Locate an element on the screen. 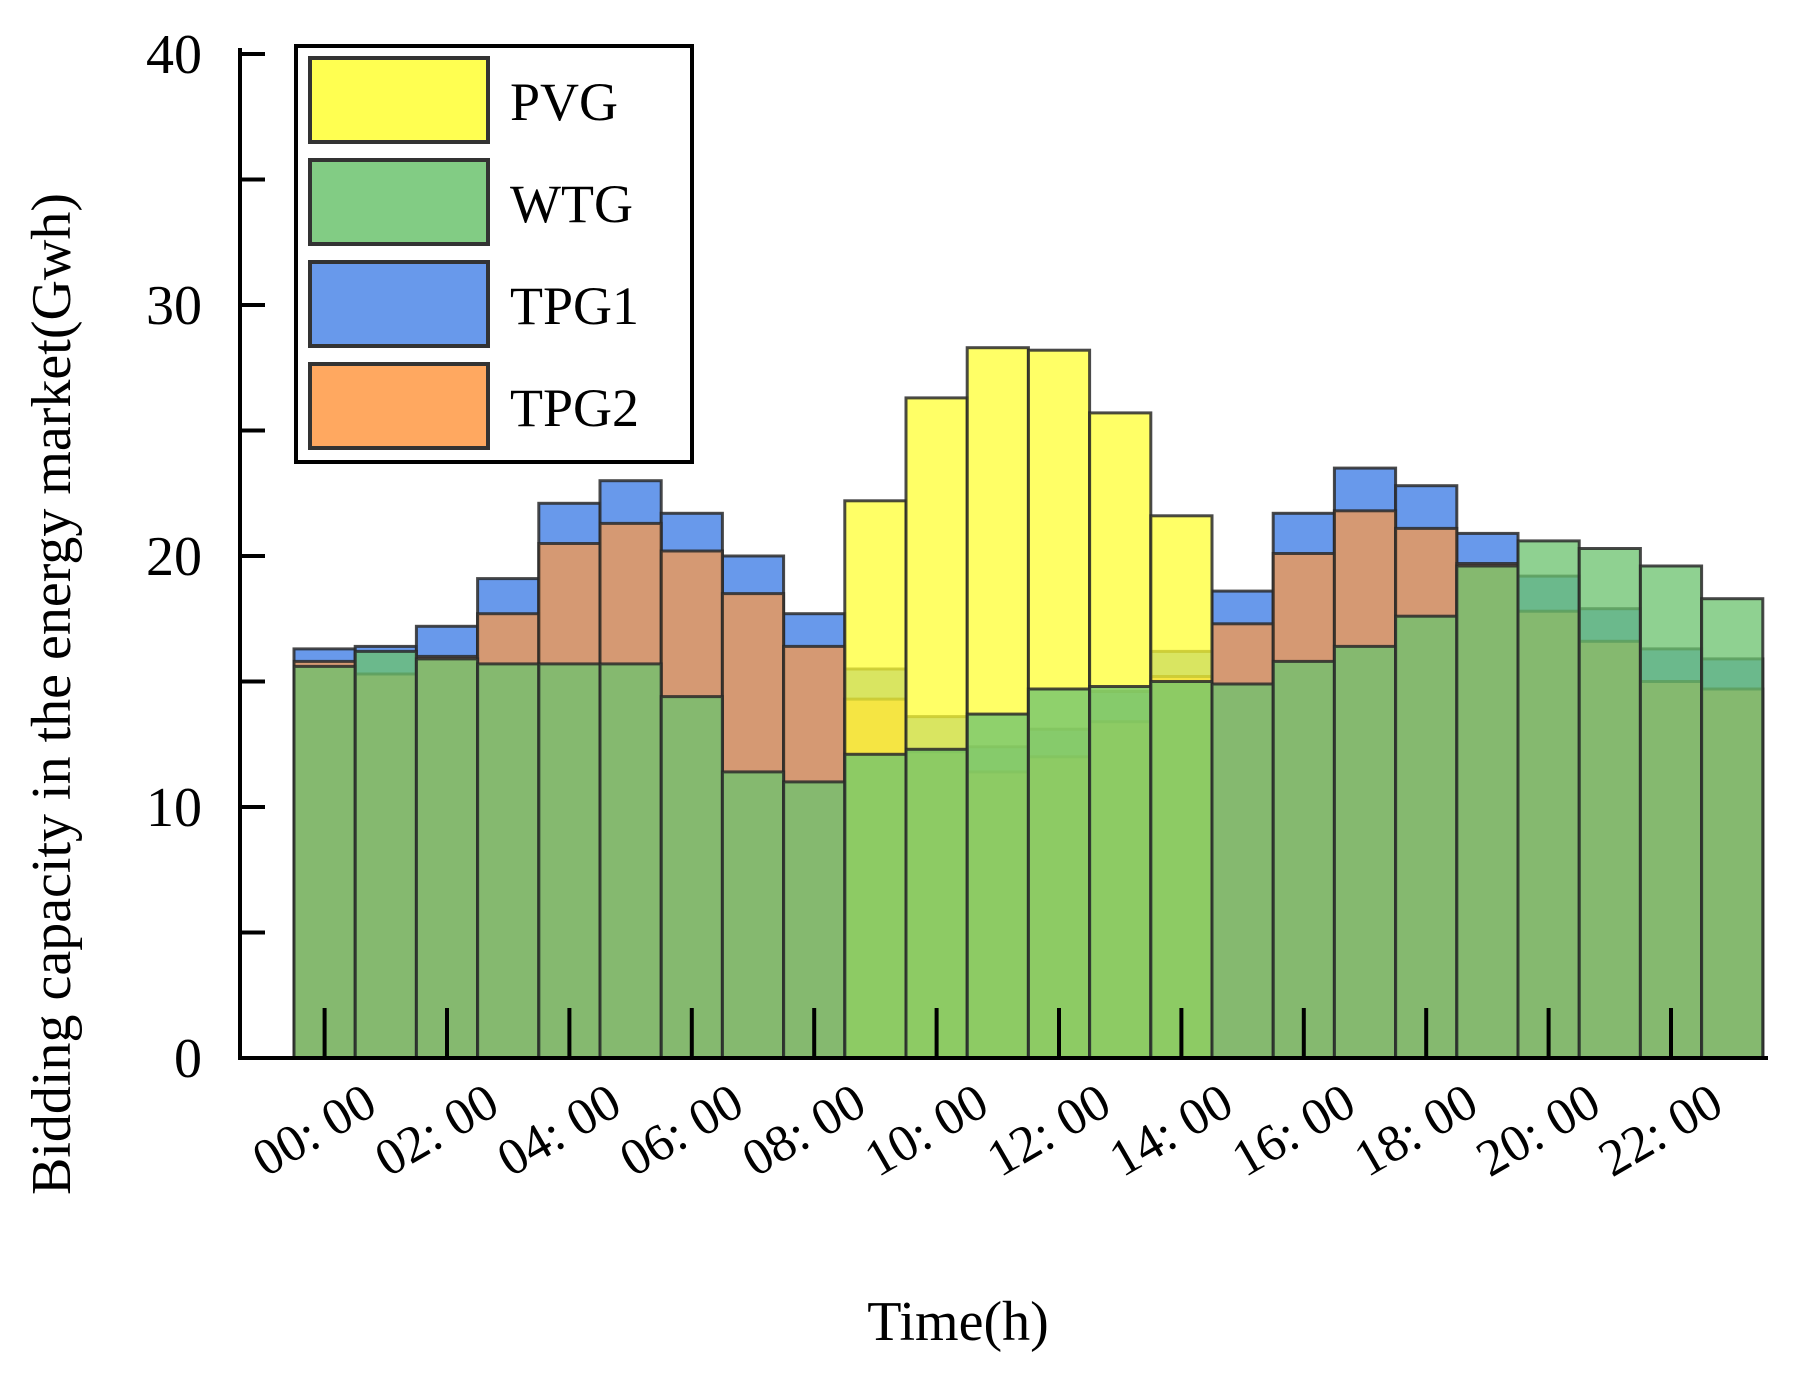  legend: PVG WTG TPG1 TPG2 is located at coordinates (494, 254).